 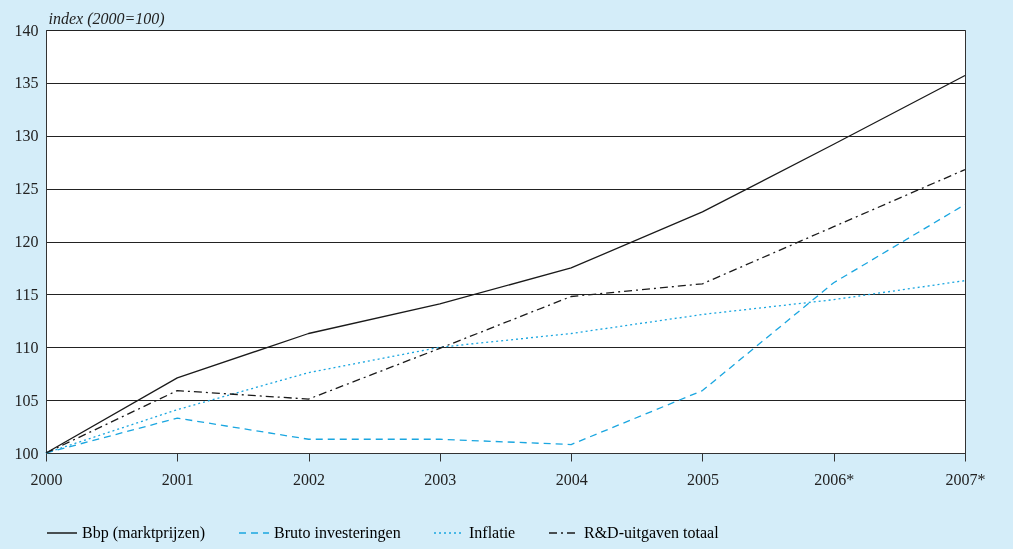 I want to click on legend-label: Bbp (marktprijzen), so click(x=144, y=533).